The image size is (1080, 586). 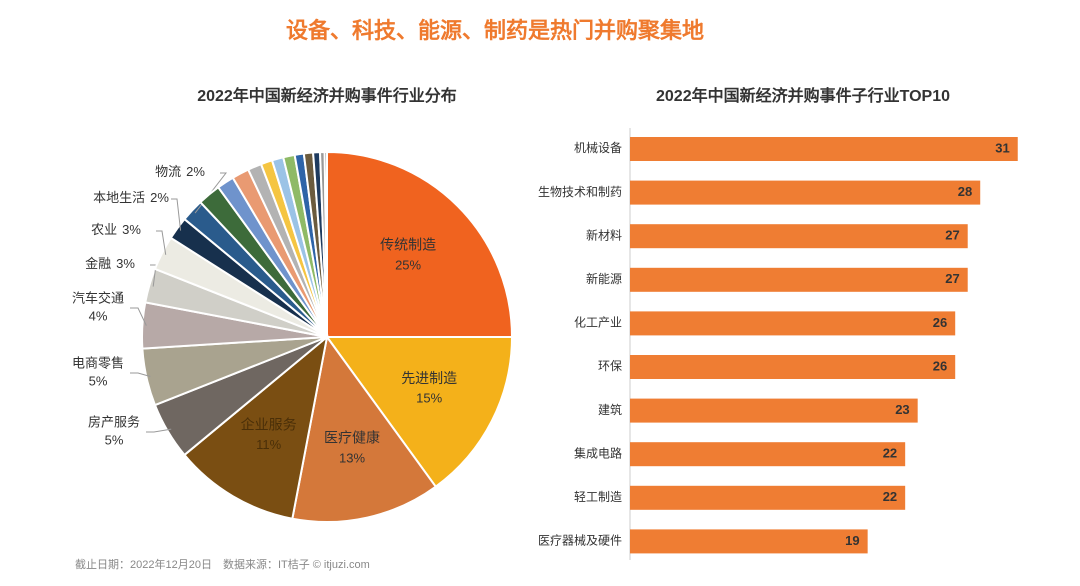 What do you see at coordinates (604, 278) in the screenshot?
I see `y-tick-label: 新能源` at bounding box center [604, 278].